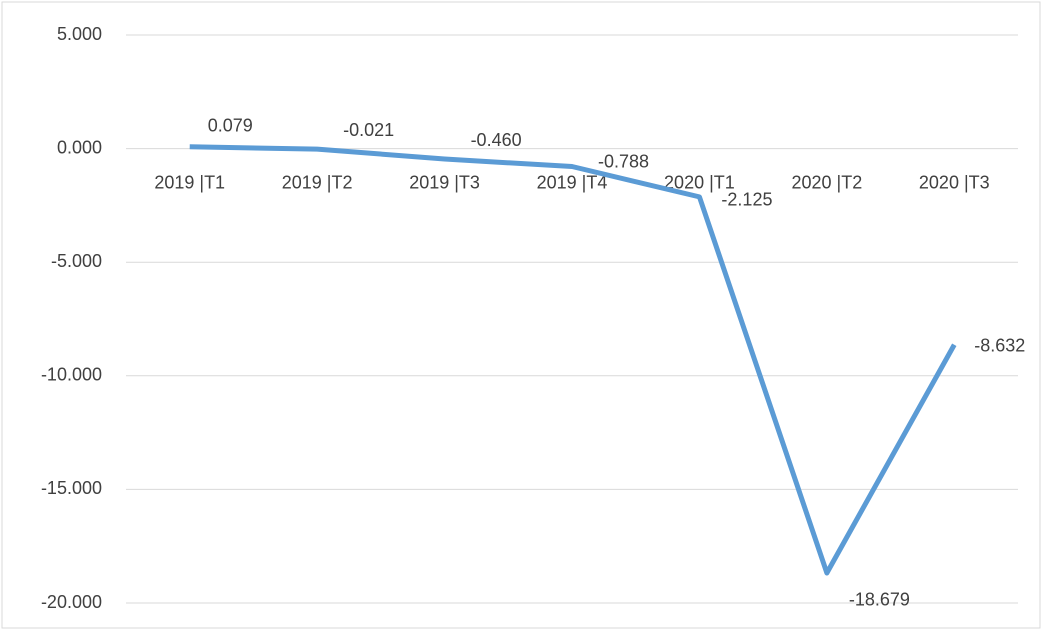  What do you see at coordinates (71, 602) in the screenshot?
I see `y-tick-label: -20.000` at bounding box center [71, 602].